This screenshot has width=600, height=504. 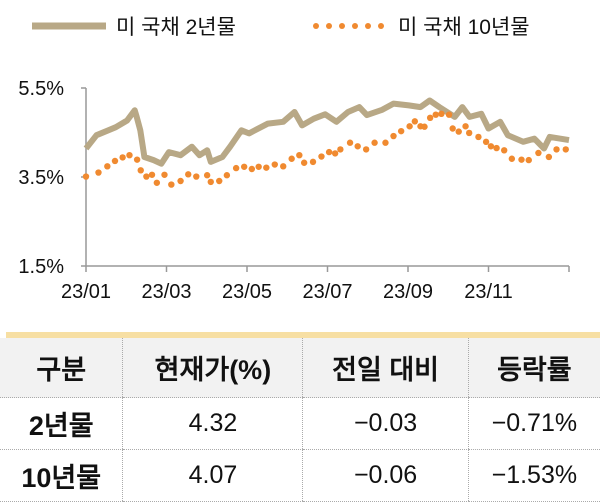 I want to click on x-tick-label: 23/09, so click(x=408, y=292).